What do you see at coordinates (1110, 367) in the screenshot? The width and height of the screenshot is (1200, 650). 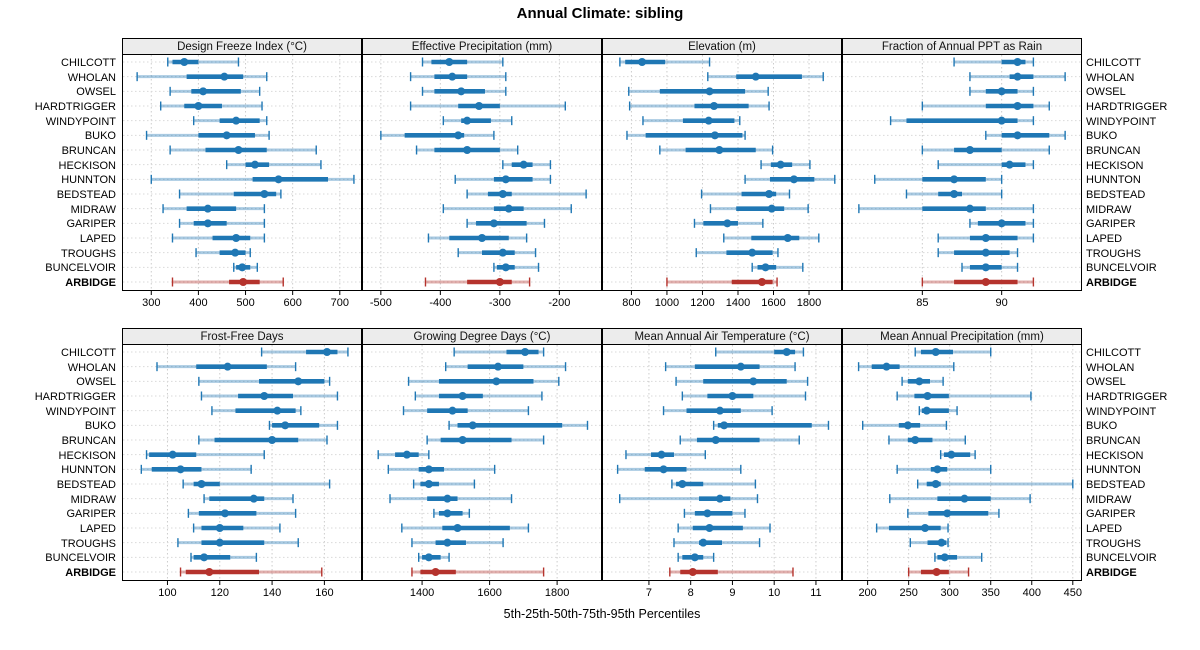 I see `site-label-right-wholan: WHOLAN` at bounding box center [1110, 367].